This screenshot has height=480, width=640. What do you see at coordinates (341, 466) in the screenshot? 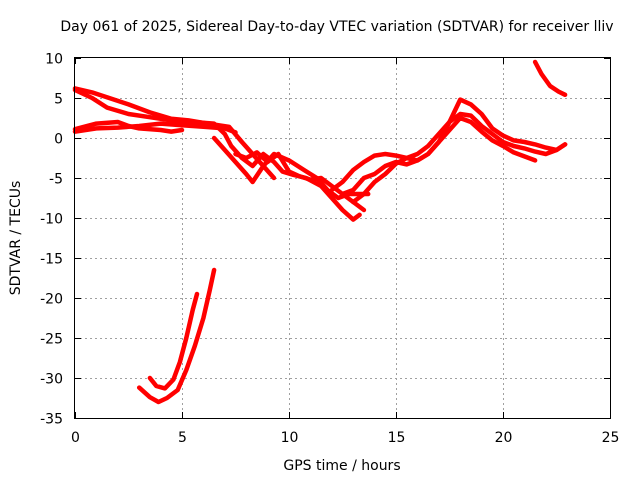
I see `x-axis-label: GPS time / hours` at bounding box center [341, 466].